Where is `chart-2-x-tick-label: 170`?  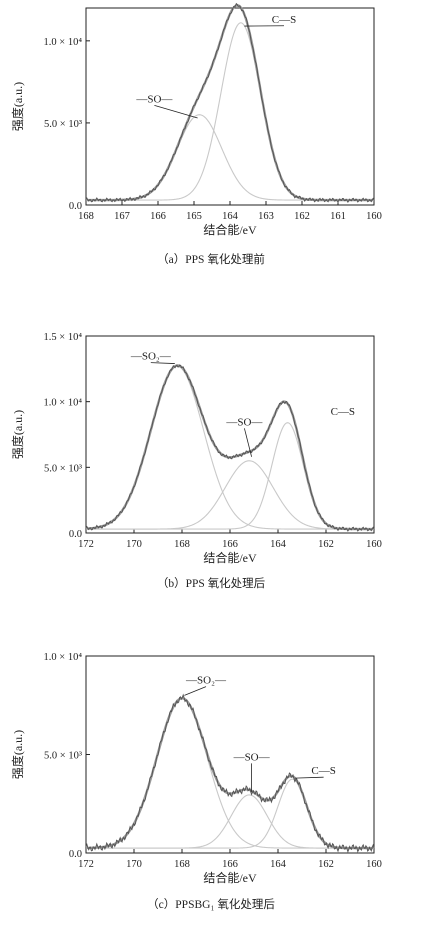
chart-2-x-tick-label: 170 is located at coordinates (134, 864).